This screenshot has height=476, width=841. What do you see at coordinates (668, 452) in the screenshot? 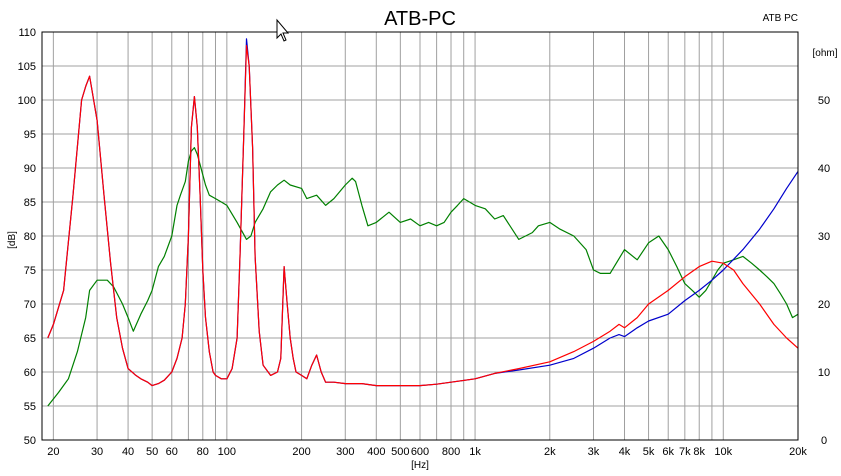
I see `x-tick-label: 6k` at bounding box center [668, 452].